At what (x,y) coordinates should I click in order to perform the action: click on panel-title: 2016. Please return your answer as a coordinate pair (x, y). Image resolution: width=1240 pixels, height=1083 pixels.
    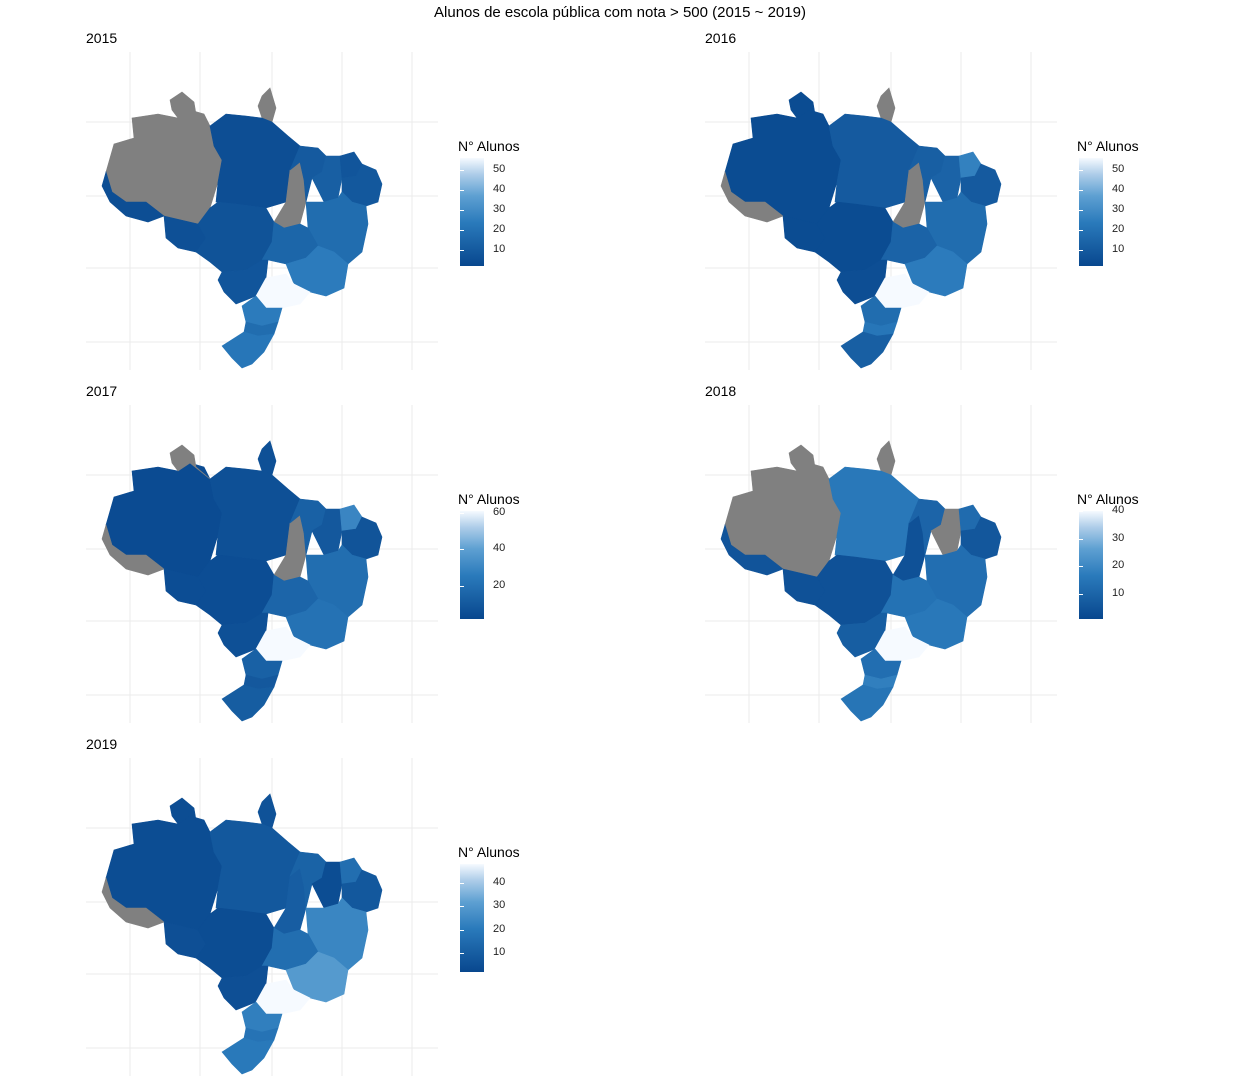
    Looking at the image, I should click on (721, 38).